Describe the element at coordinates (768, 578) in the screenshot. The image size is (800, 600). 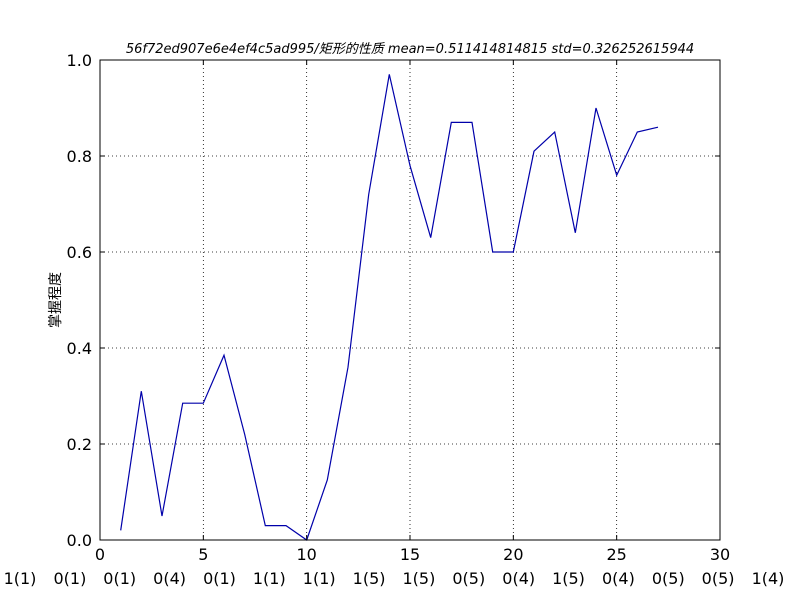
I see `bottom-label: 1(4)` at that location.